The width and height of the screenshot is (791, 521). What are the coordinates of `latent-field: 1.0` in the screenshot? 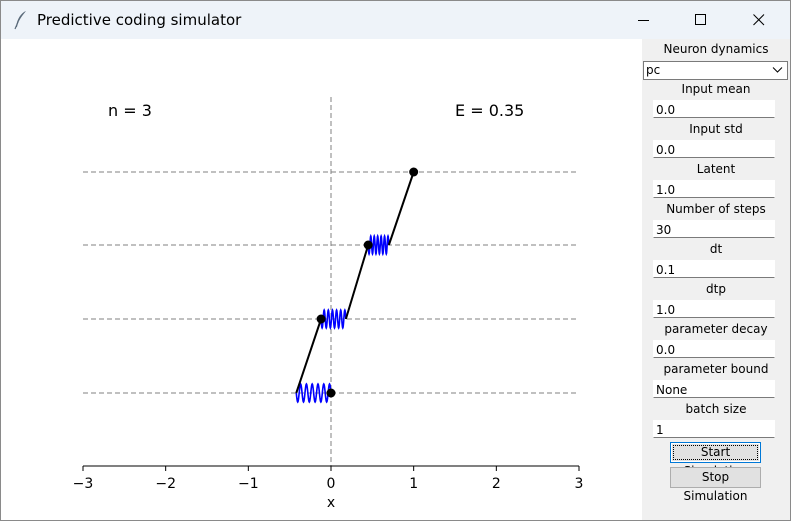 It's located at (714, 189).